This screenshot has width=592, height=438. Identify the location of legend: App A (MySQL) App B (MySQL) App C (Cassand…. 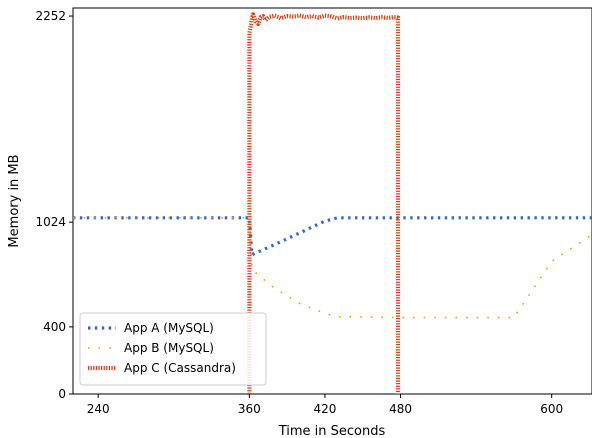
(173, 349).